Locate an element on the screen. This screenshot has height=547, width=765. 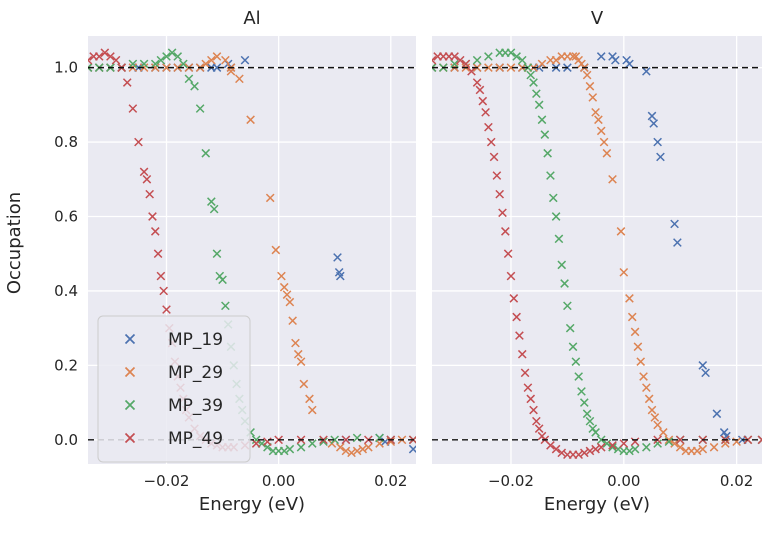
x-tick-label: −0.02 is located at coordinates (167, 481).